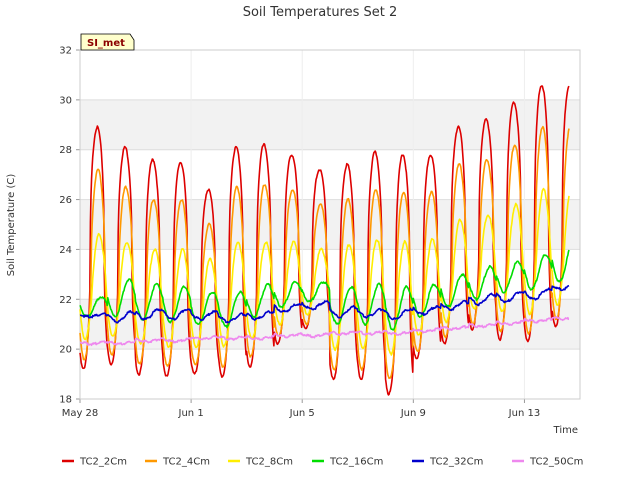 Image resolution: width=640 pixels, height=480 pixels. I want to click on y-tick-label: 28, so click(65, 150).